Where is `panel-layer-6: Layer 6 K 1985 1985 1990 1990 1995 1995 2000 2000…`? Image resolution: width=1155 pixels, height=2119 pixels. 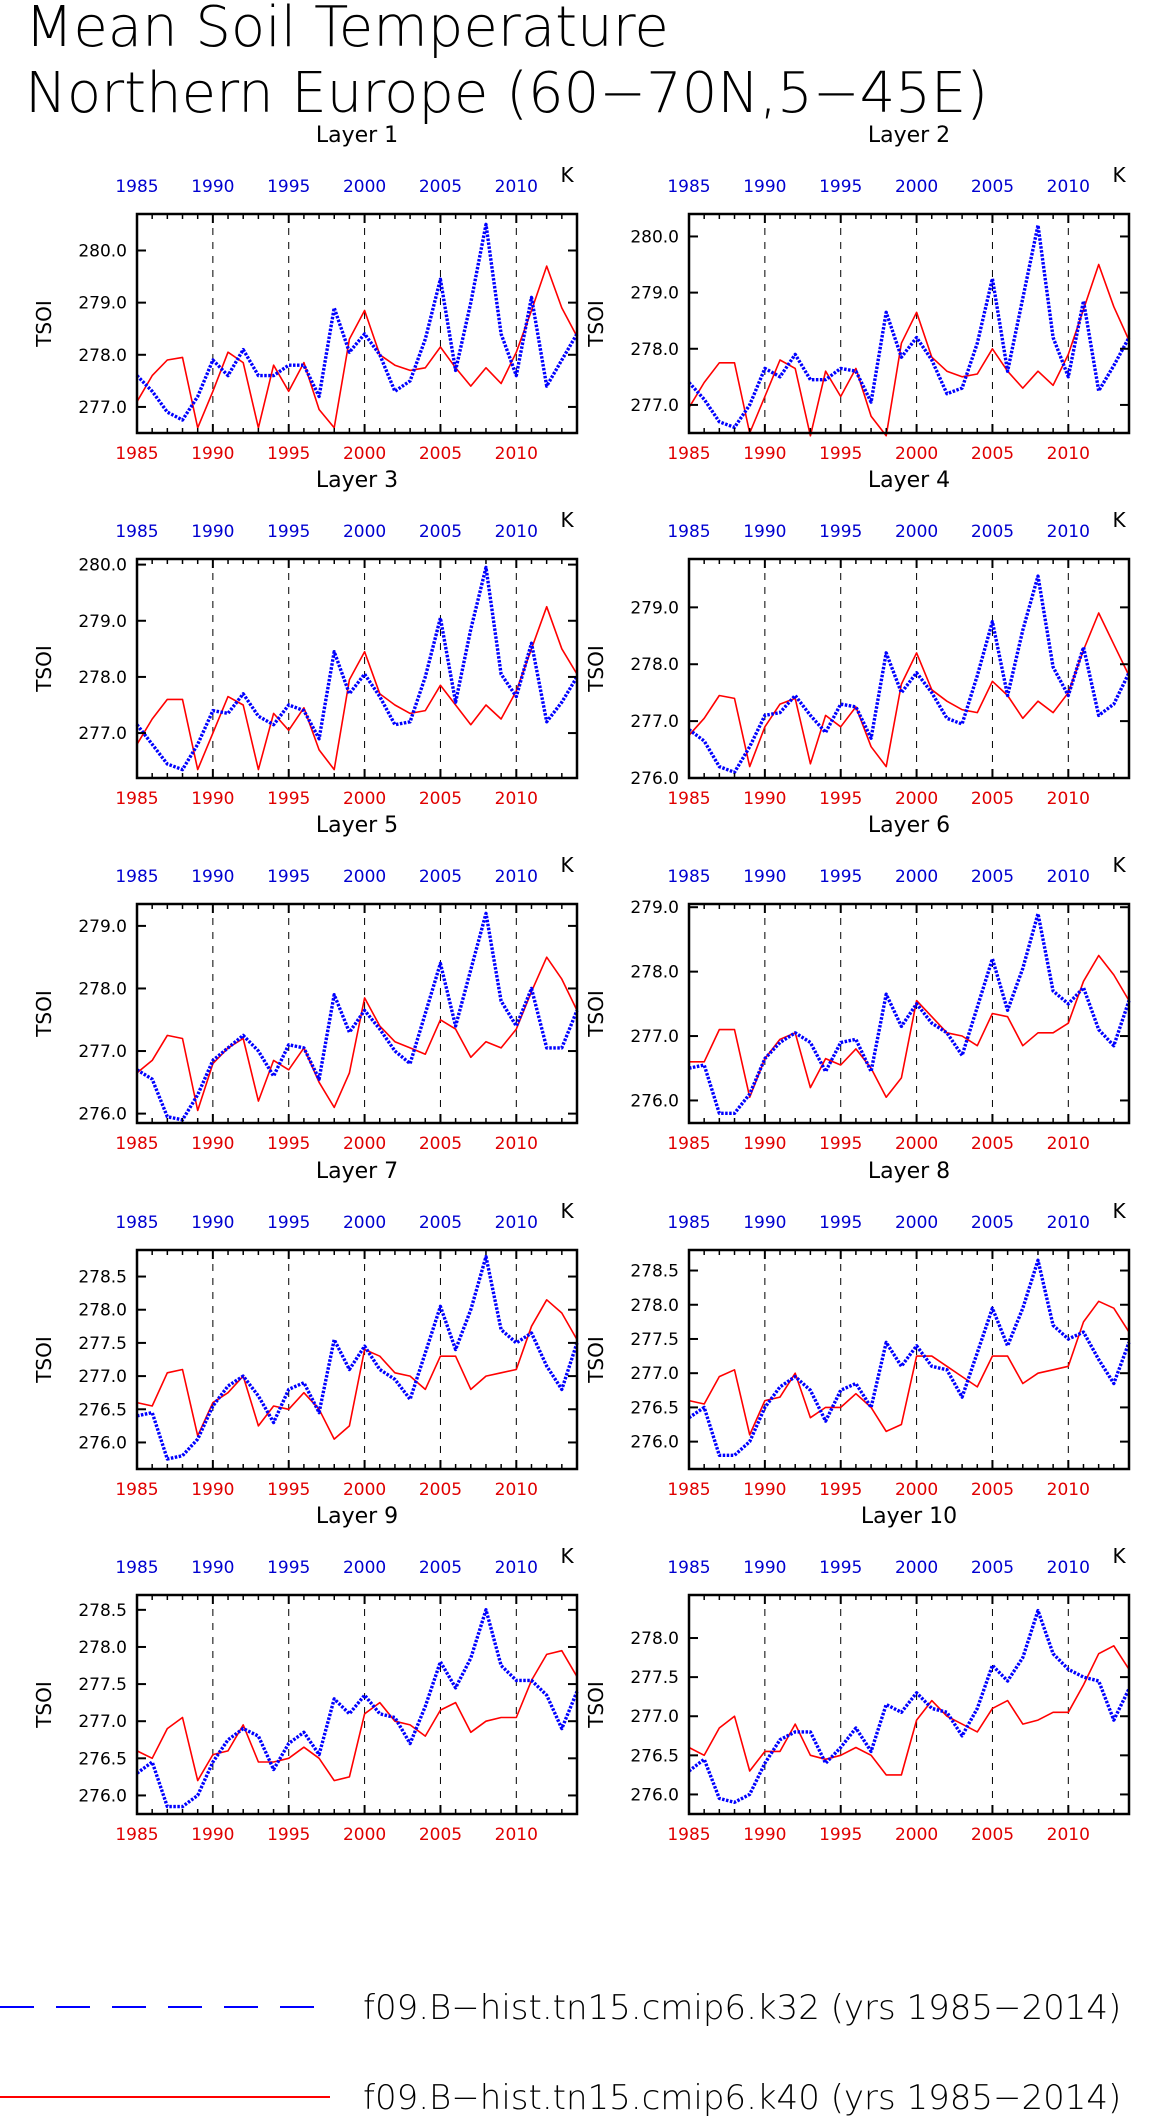
panel-layer-6: Layer 6 K 1985 1985 1990 1990 1995 1995 2000 2000… is located at coordinates (857, 983).